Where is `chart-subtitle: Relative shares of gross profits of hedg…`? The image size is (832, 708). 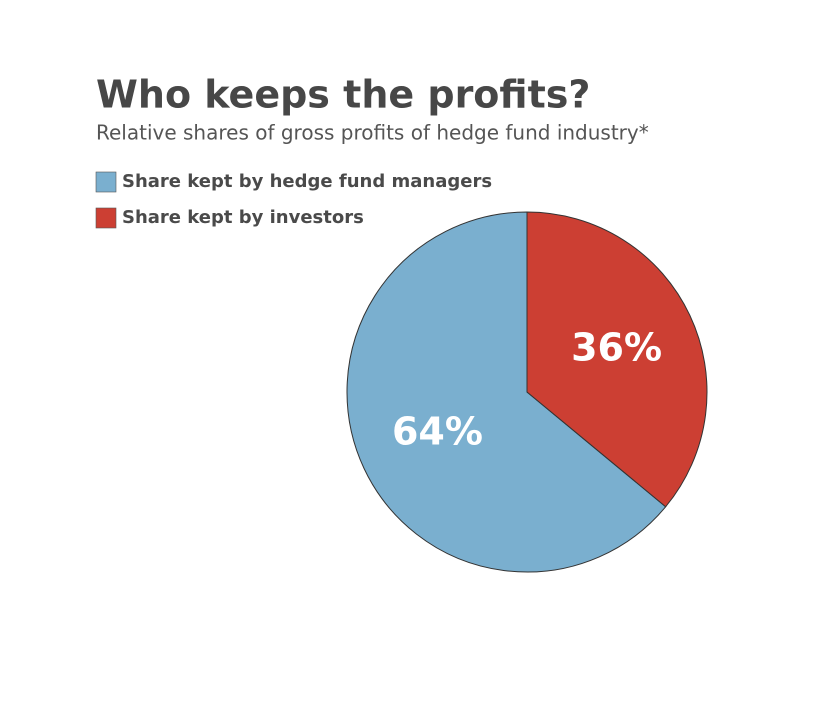
chart-subtitle: Relative shares of gross profits of hedg… is located at coordinates (372, 133).